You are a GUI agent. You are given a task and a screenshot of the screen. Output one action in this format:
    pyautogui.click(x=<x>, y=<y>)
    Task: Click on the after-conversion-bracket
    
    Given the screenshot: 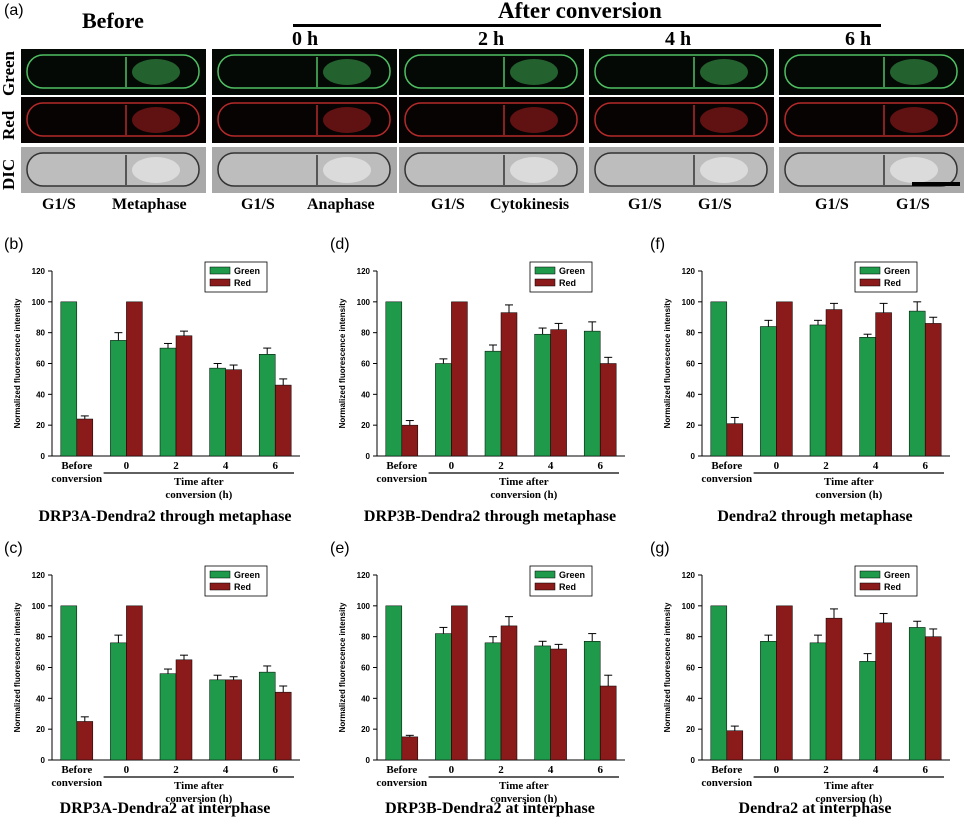 What is the action you would take?
    pyautogui.click(x=587, y=25)
    